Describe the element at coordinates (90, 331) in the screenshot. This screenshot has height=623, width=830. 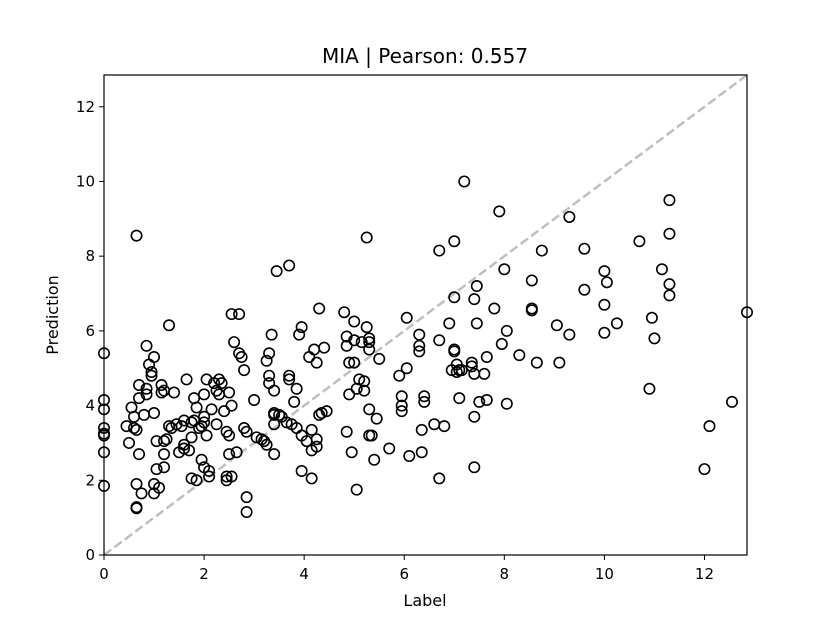
I see `y-tick-label: 6` at that location.